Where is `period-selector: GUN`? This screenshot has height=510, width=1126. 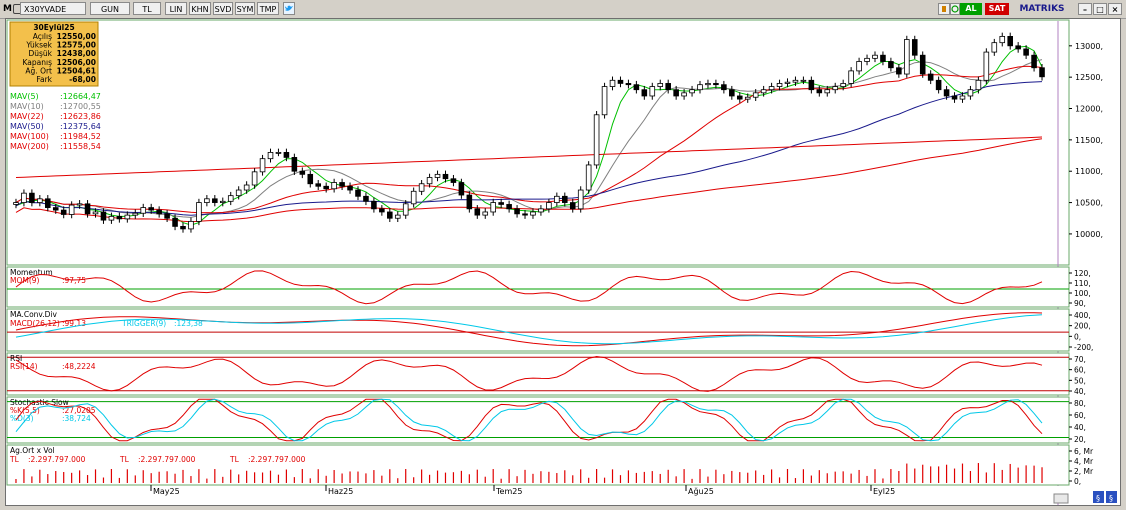 period-selector: GUN is located at coordinates (110, 8).